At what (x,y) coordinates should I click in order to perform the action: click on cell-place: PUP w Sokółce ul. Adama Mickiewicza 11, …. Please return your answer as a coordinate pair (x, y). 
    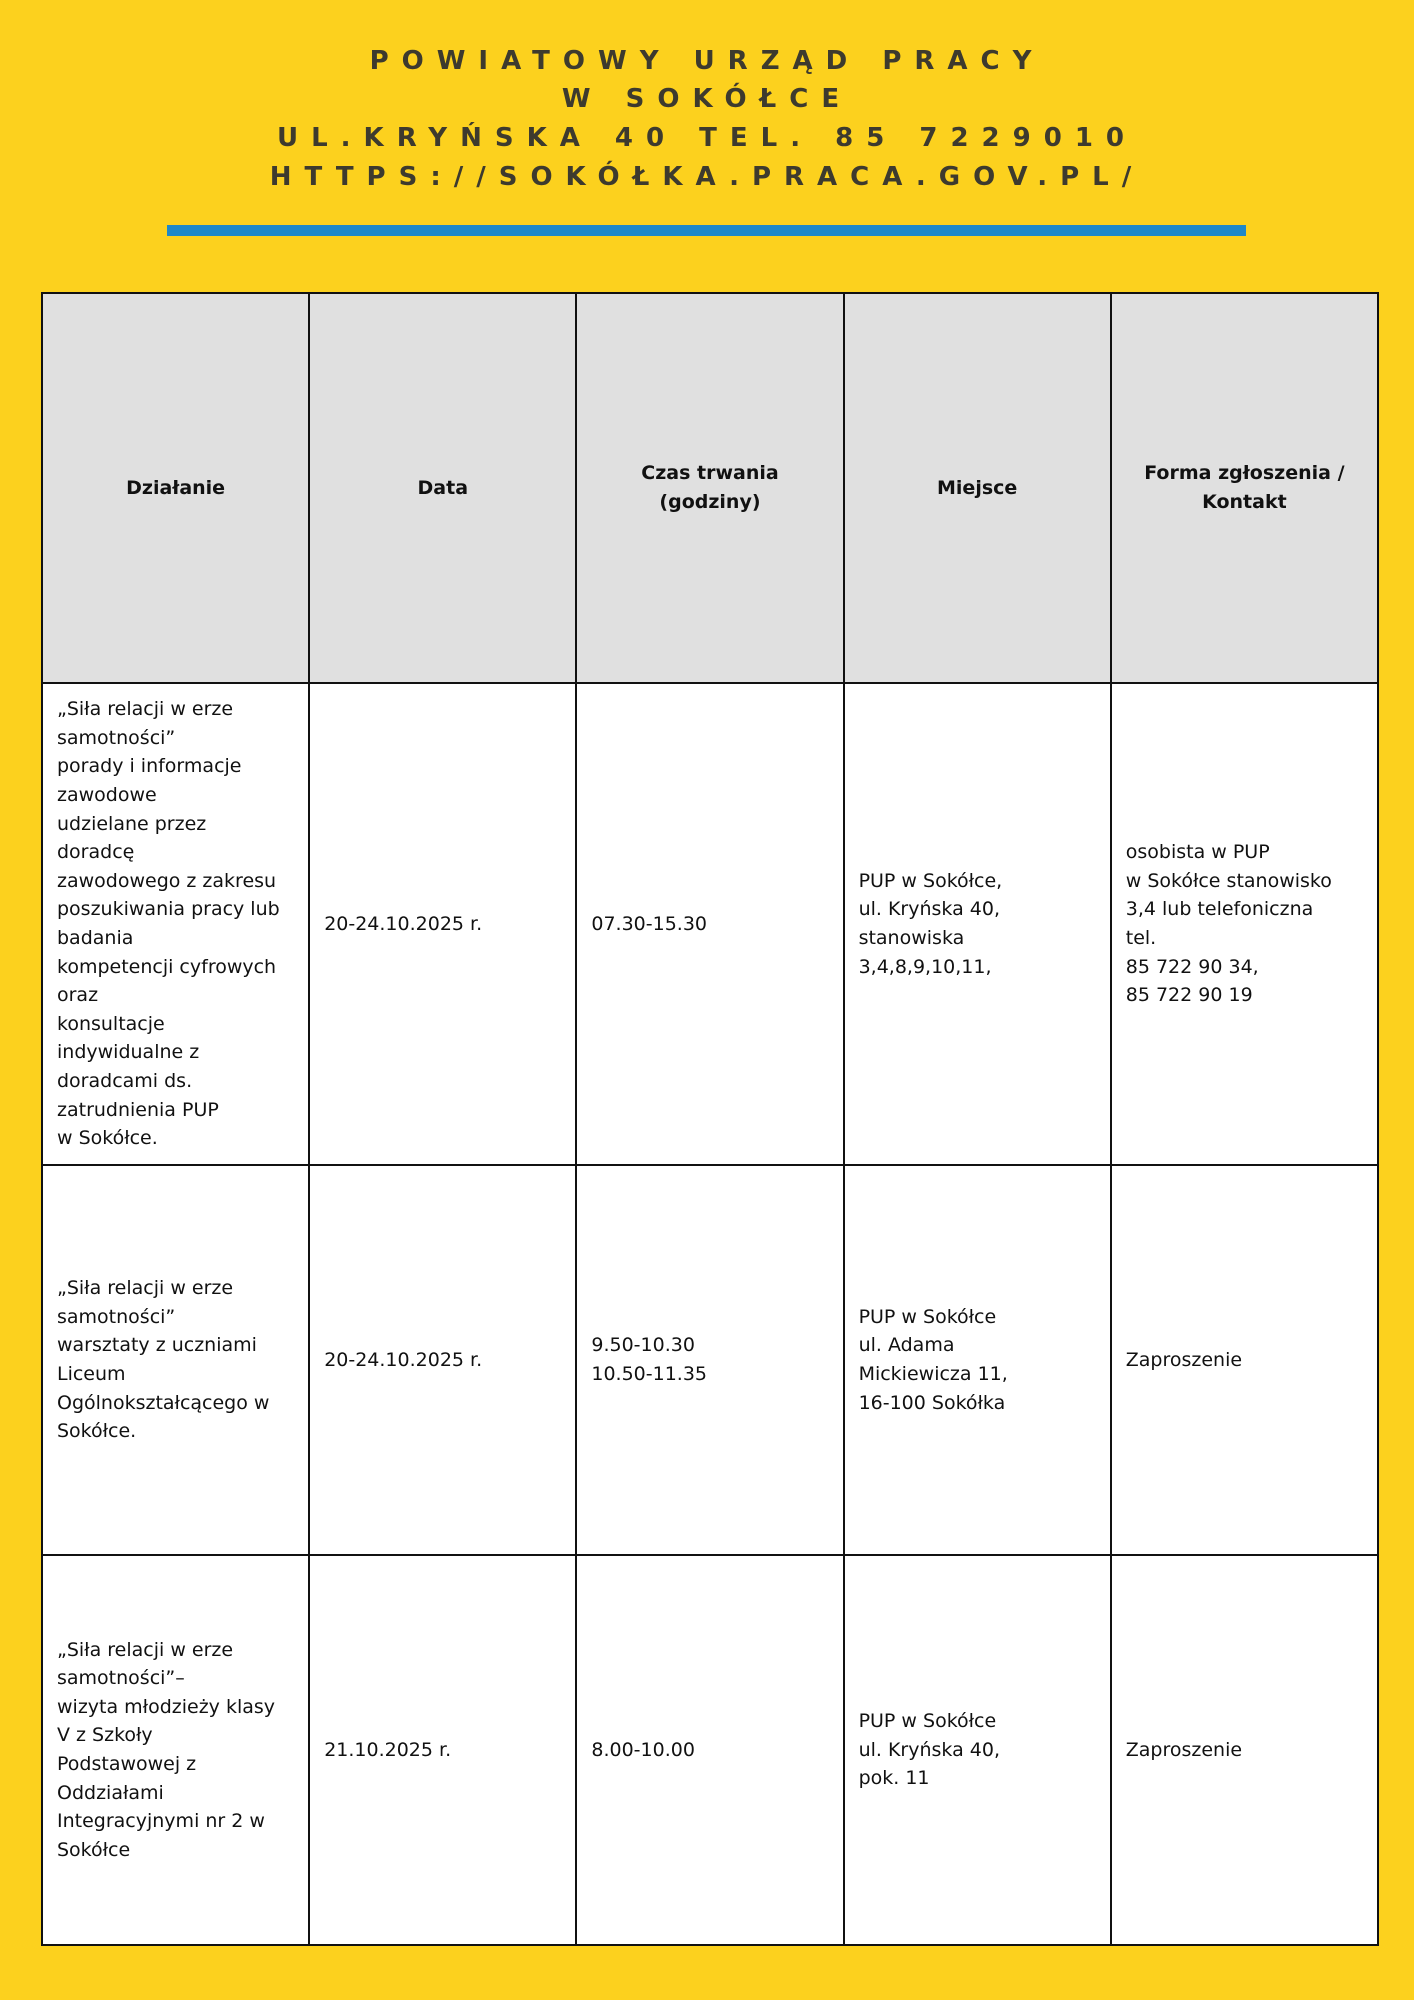
    Looking at the image, I should click on (977, 1360).